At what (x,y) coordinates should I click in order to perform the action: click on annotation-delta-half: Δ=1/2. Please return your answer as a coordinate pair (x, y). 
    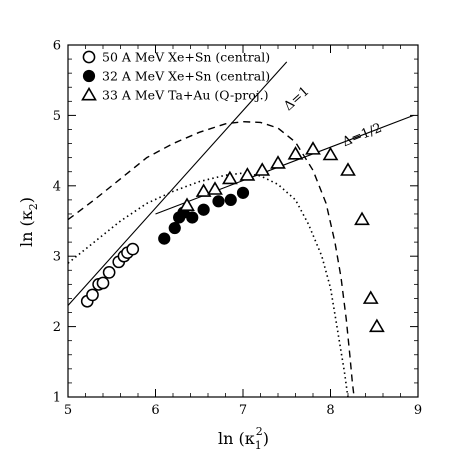
    Looking at the image, I should click on (362, 135).